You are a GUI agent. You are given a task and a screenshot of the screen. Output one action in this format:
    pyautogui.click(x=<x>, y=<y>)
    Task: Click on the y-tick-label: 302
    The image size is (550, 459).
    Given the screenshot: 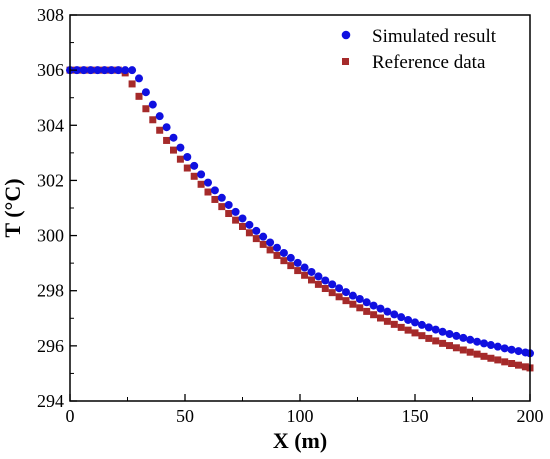 What is the action you would take?
    pyautogui.click(x=50, y=180)
    